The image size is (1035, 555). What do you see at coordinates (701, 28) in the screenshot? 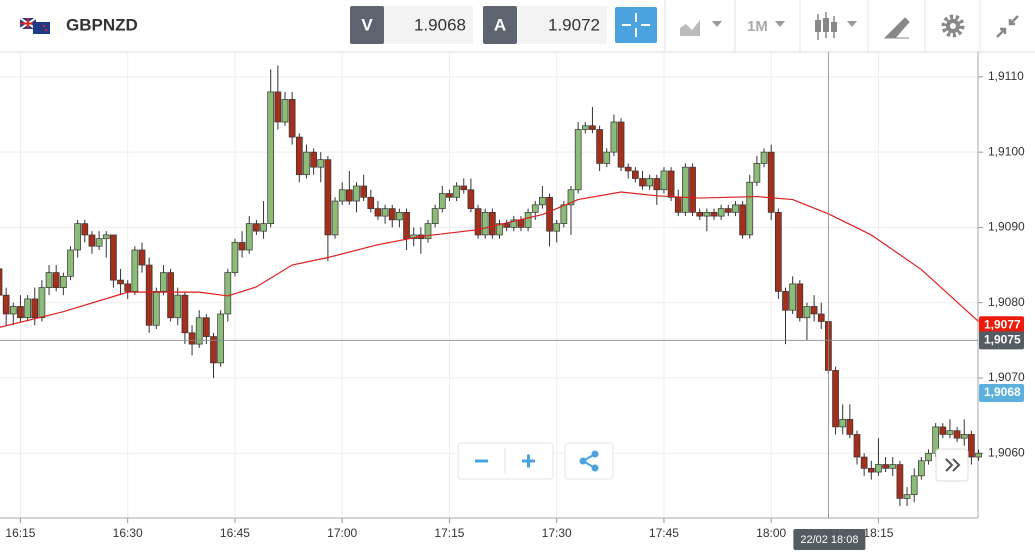
I see `chart-type-button` at bounding box center [701, 28].